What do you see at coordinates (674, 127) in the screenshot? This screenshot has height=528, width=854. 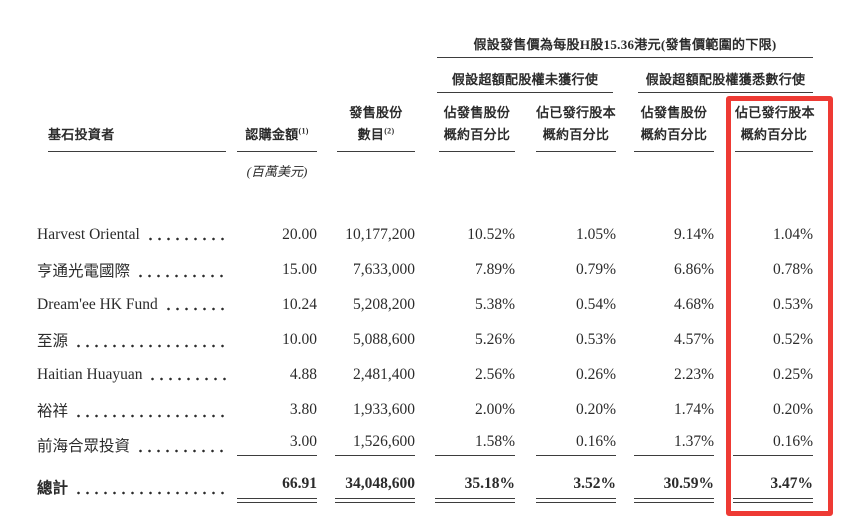 I see `col-header-pct-offer-full-exercise: 佔發售股份 概約百分比` at bounding box center [674, 127].